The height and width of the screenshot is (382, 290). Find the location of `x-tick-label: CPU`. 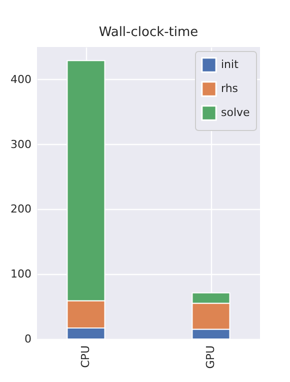

x-tick-label: CPU is located at coordinates (85, 357).